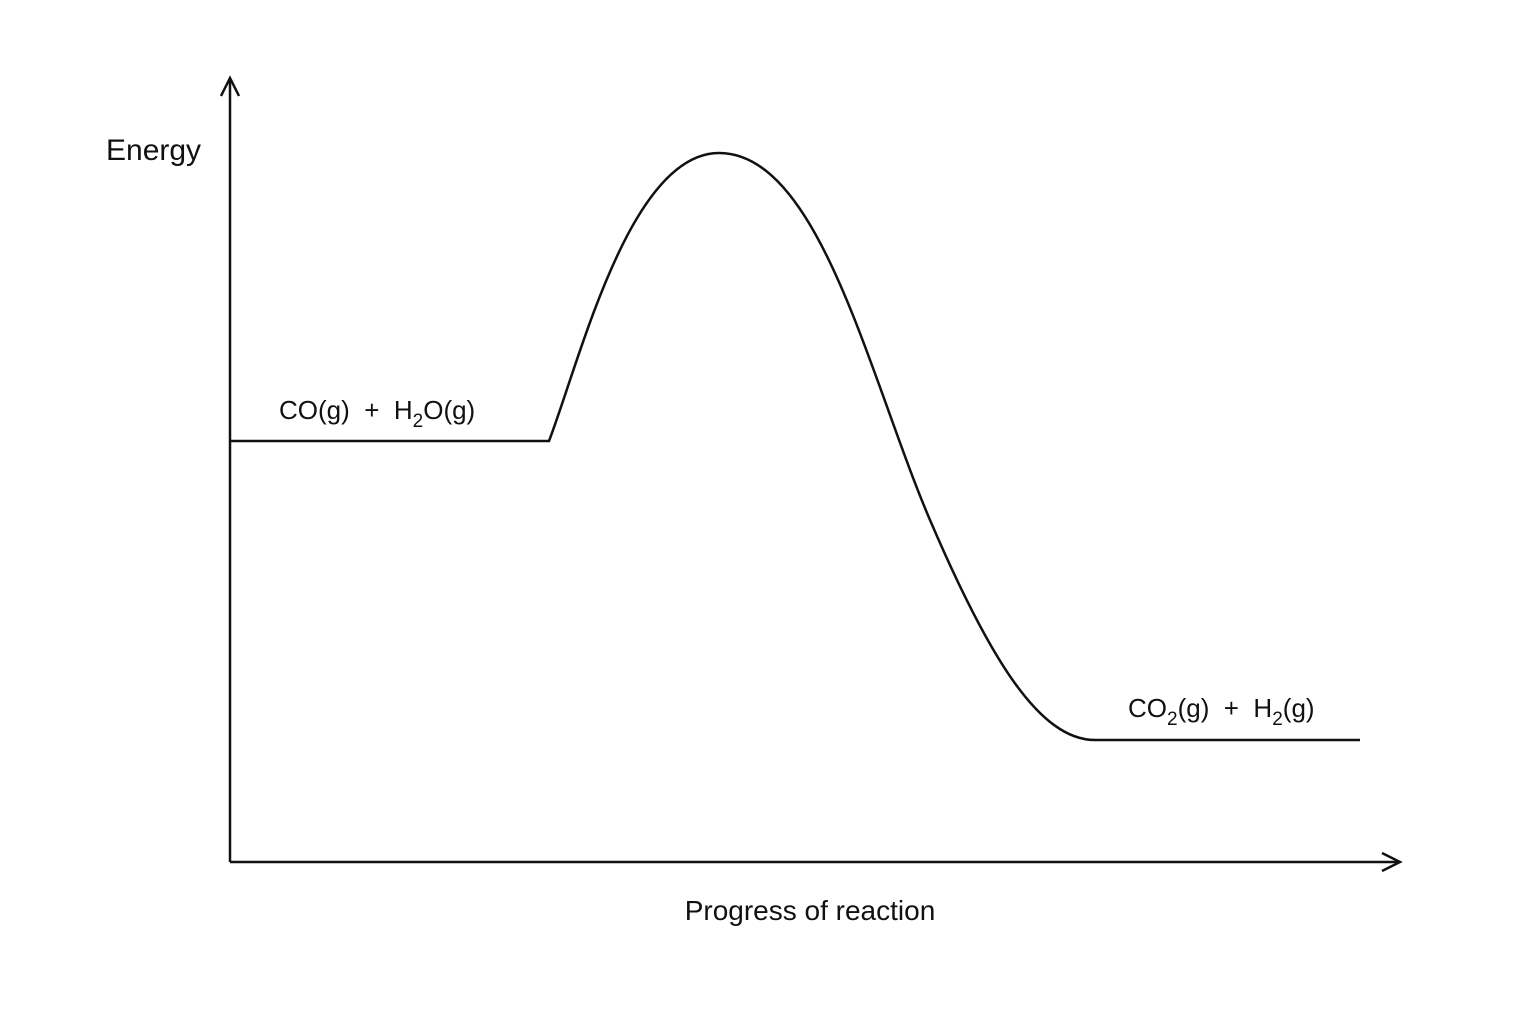 This screenshot has width=1536, height=1024. What do you see at coordinates (230, 86) in the screenshot?
I see `y-arrowhead` at bounding box center [230, 86].